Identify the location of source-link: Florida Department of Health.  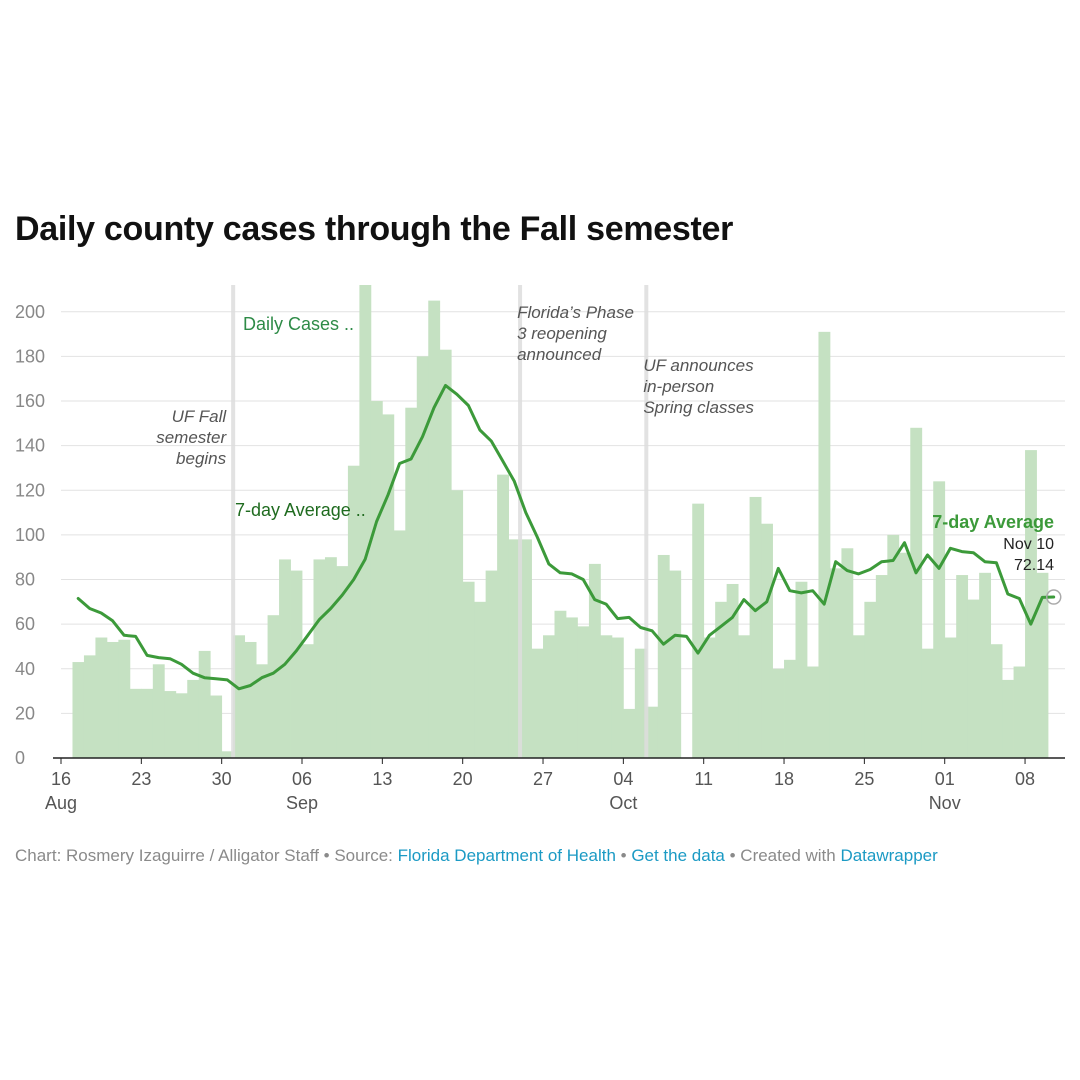
(506, 855).